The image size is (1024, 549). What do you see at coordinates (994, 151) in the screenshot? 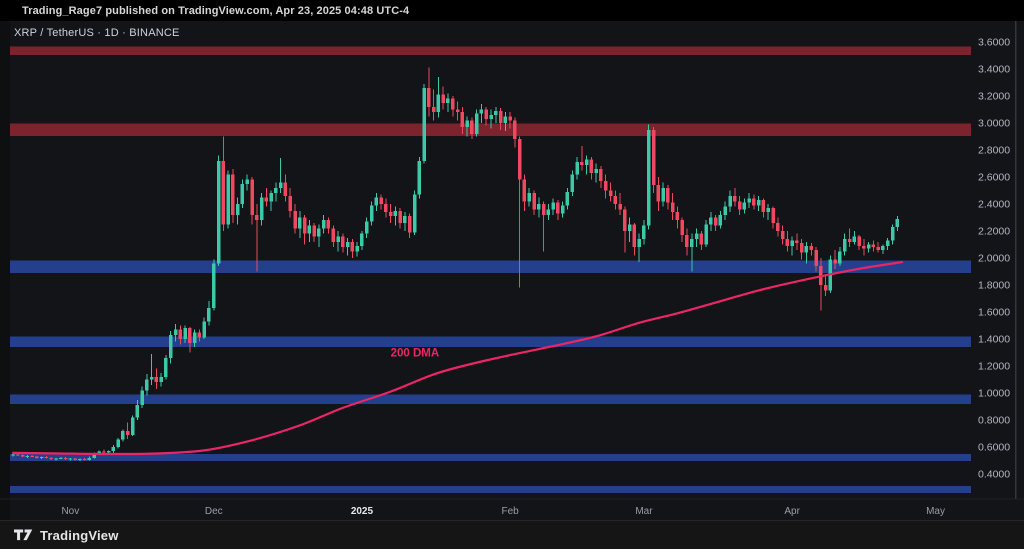
I see `price-axis-label: 2.8000` at bounding box center [994, 151].